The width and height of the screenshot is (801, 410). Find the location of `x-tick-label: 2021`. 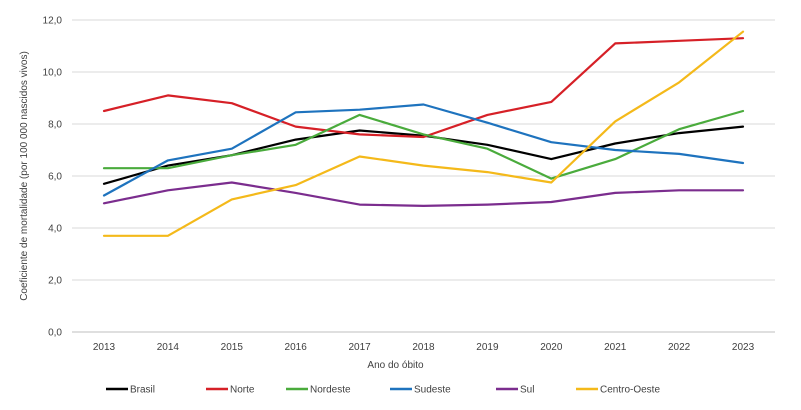

x-tick-label: 2021 is located at coordinates (615, 347).